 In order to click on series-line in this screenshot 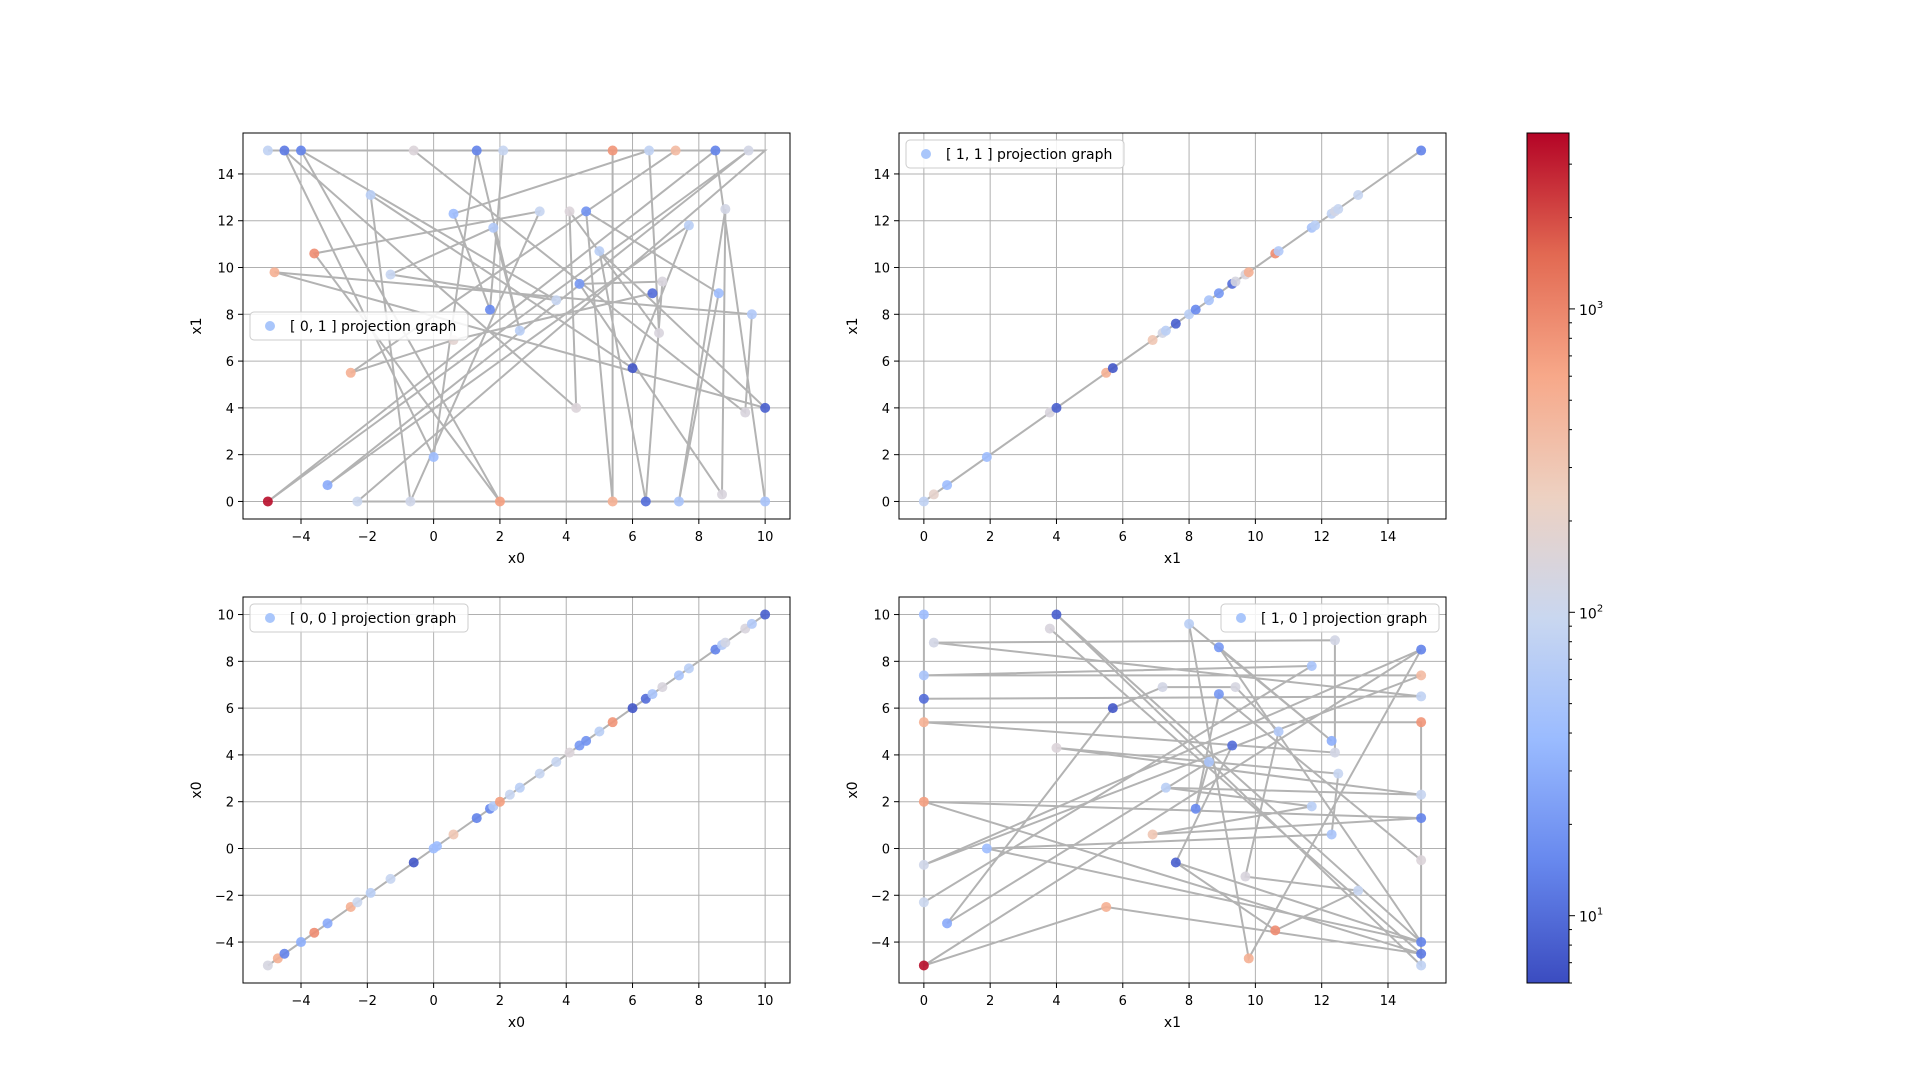, I will do `click(517, 326)`.